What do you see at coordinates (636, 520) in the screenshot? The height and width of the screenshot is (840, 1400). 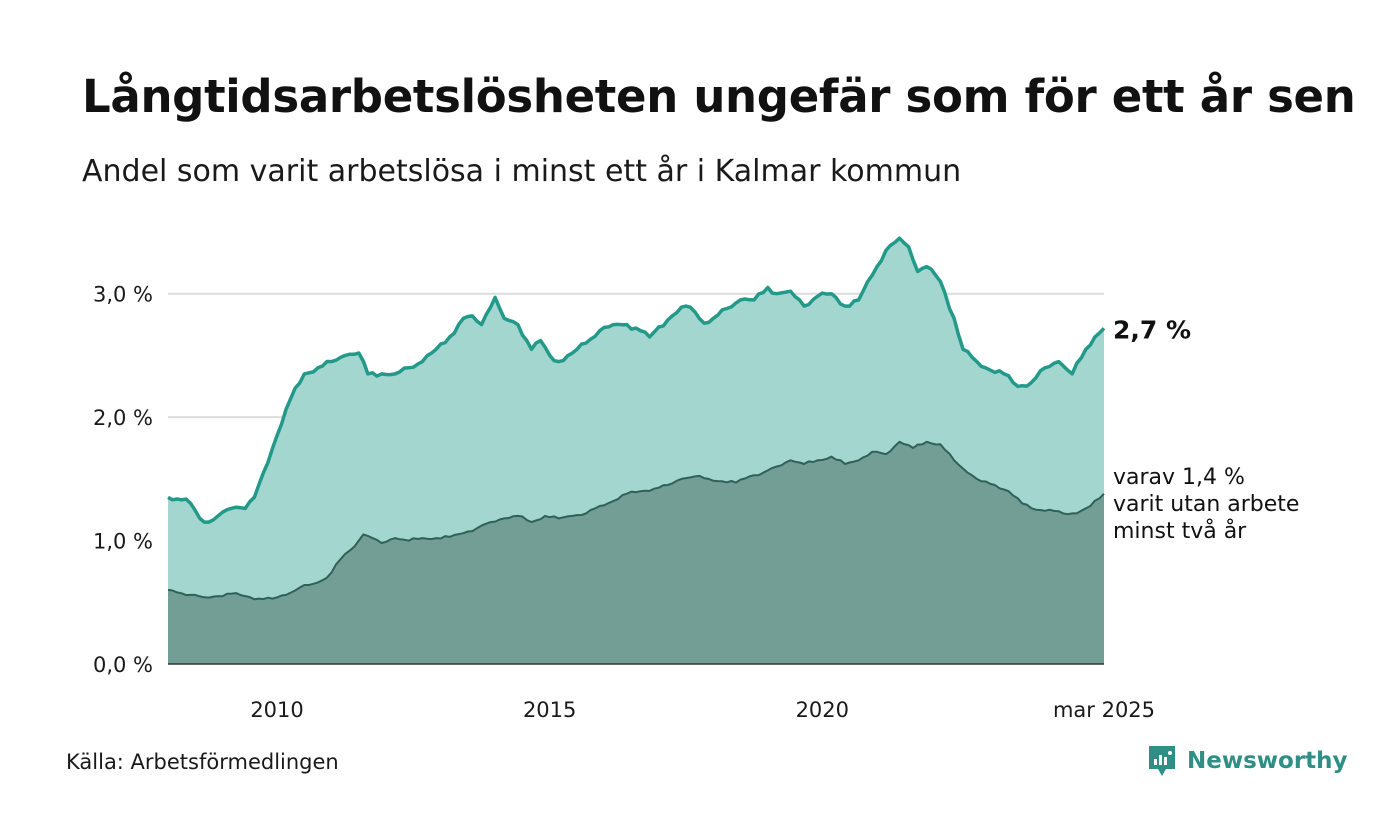 I see `sub-line` at bounding box center [636, 520].